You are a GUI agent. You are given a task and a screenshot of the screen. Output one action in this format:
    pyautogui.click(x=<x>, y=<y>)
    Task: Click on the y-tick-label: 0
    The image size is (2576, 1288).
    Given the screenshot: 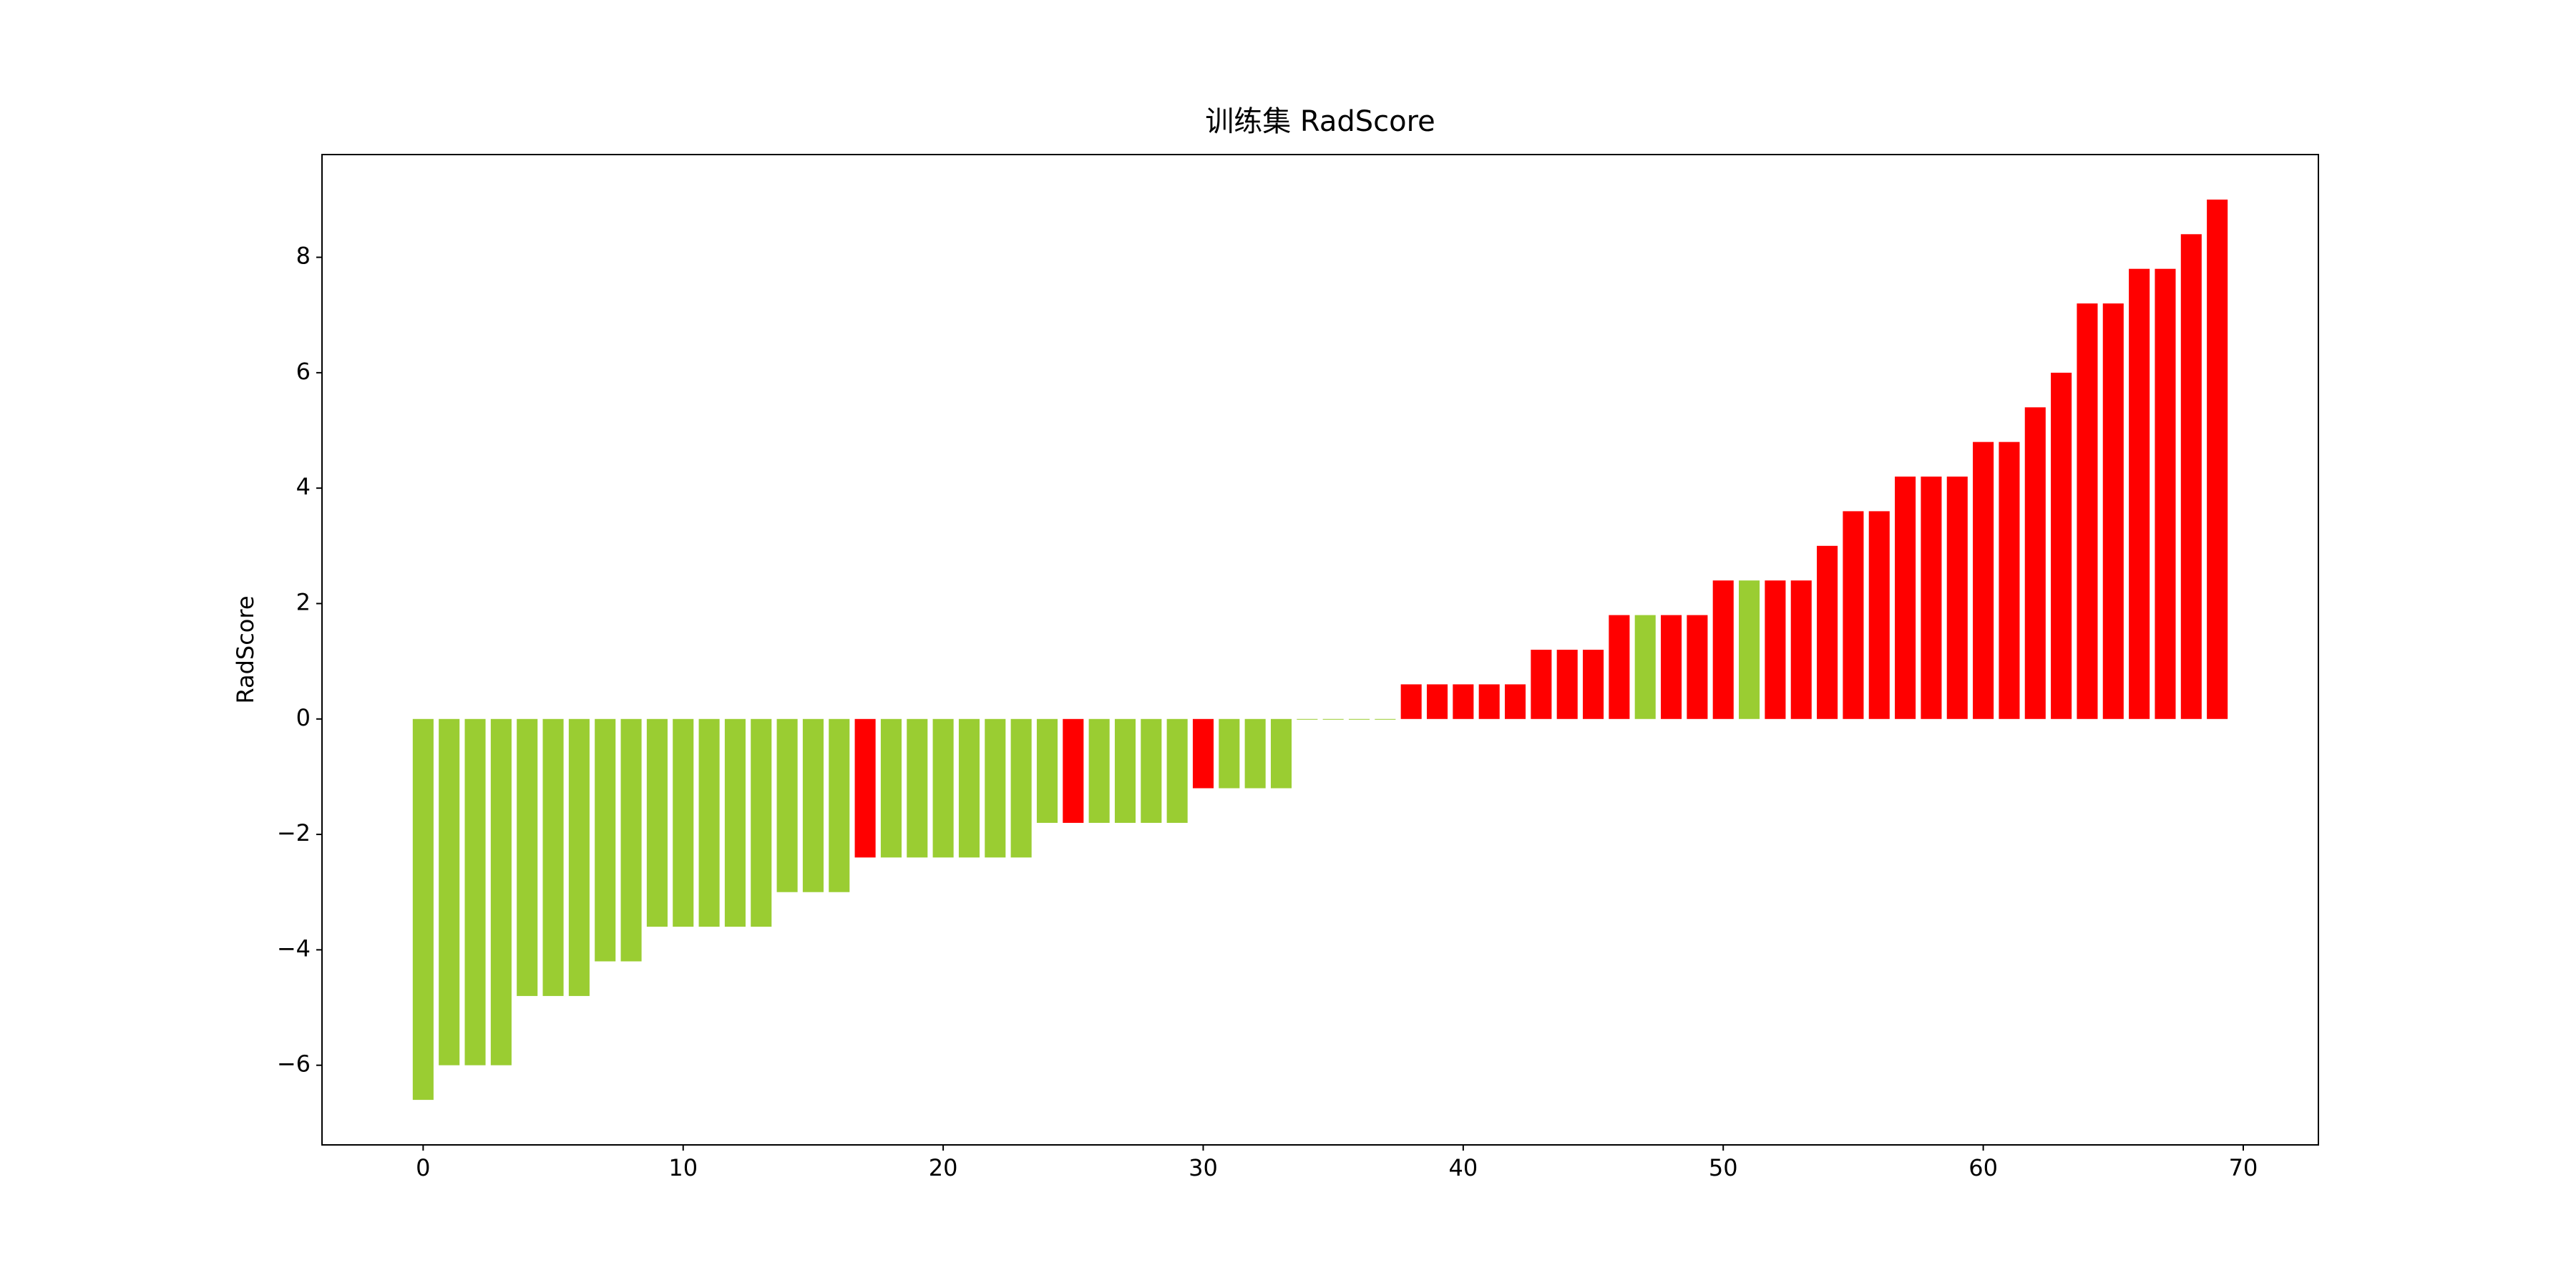 What is the action you would take?
    pyautogui.click(x=303, y=717)
    